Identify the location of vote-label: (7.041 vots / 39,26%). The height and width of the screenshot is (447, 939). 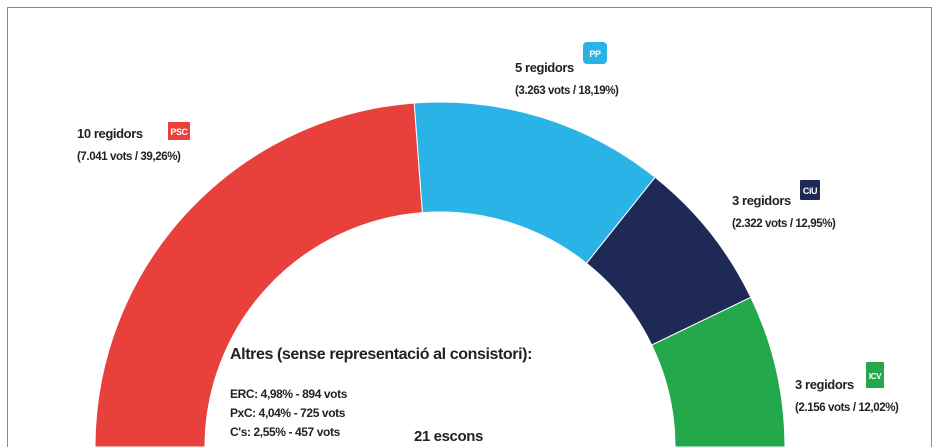
(129, 157).